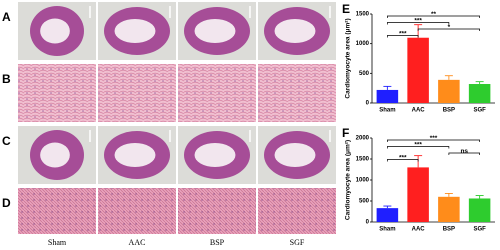  What do you see at coordinates (363, 139) in the screenshot?
I see `y-tick-label: 2000` at bounding box center [363, 139].